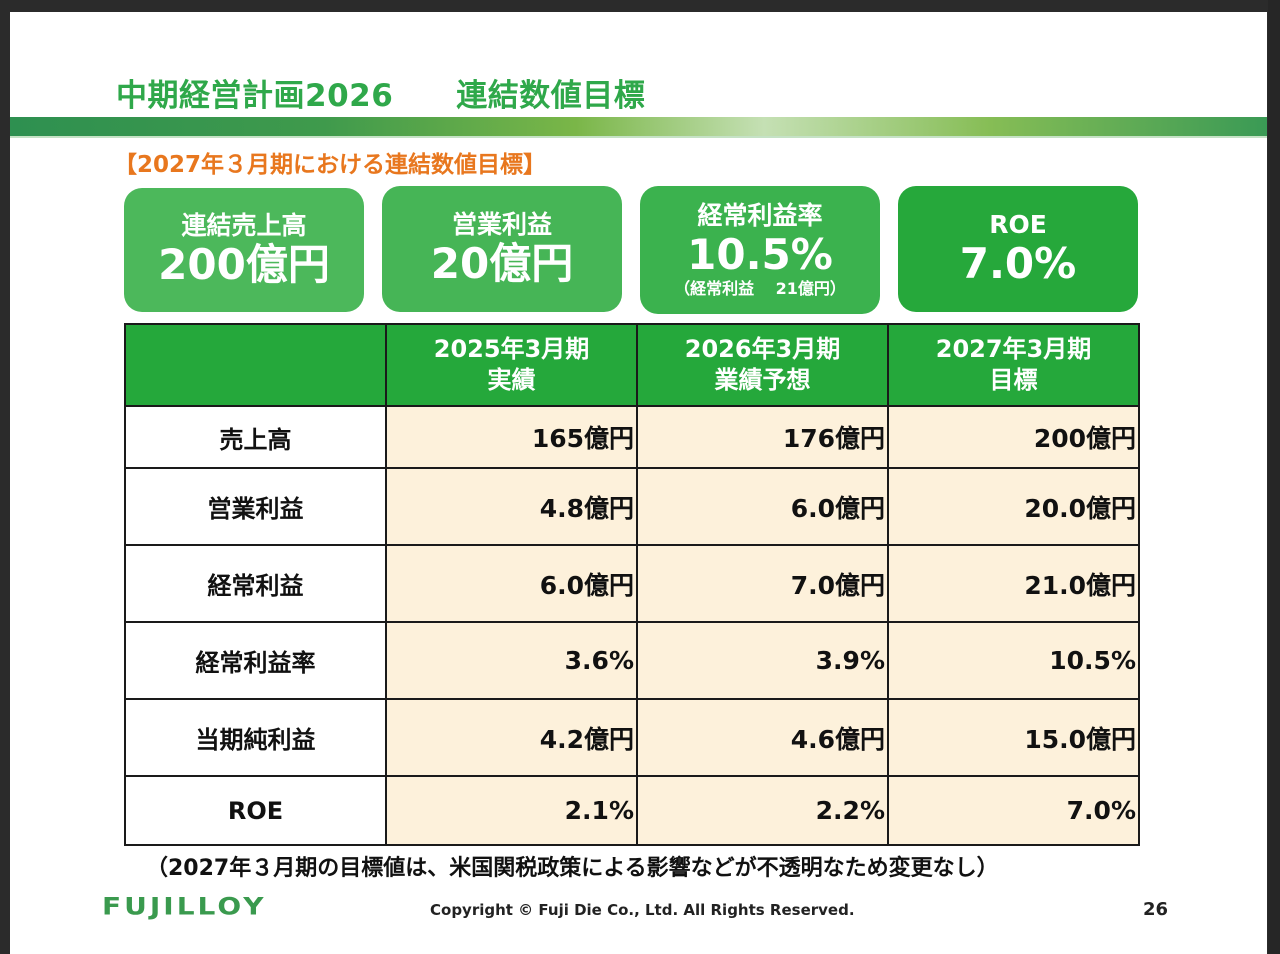 Image resolution: width=1280 pixels, height=954 pixels. Describe the element at coordinates (1013, 506) in the screenshot. I see `cell-value: 20.0億円` at that location.